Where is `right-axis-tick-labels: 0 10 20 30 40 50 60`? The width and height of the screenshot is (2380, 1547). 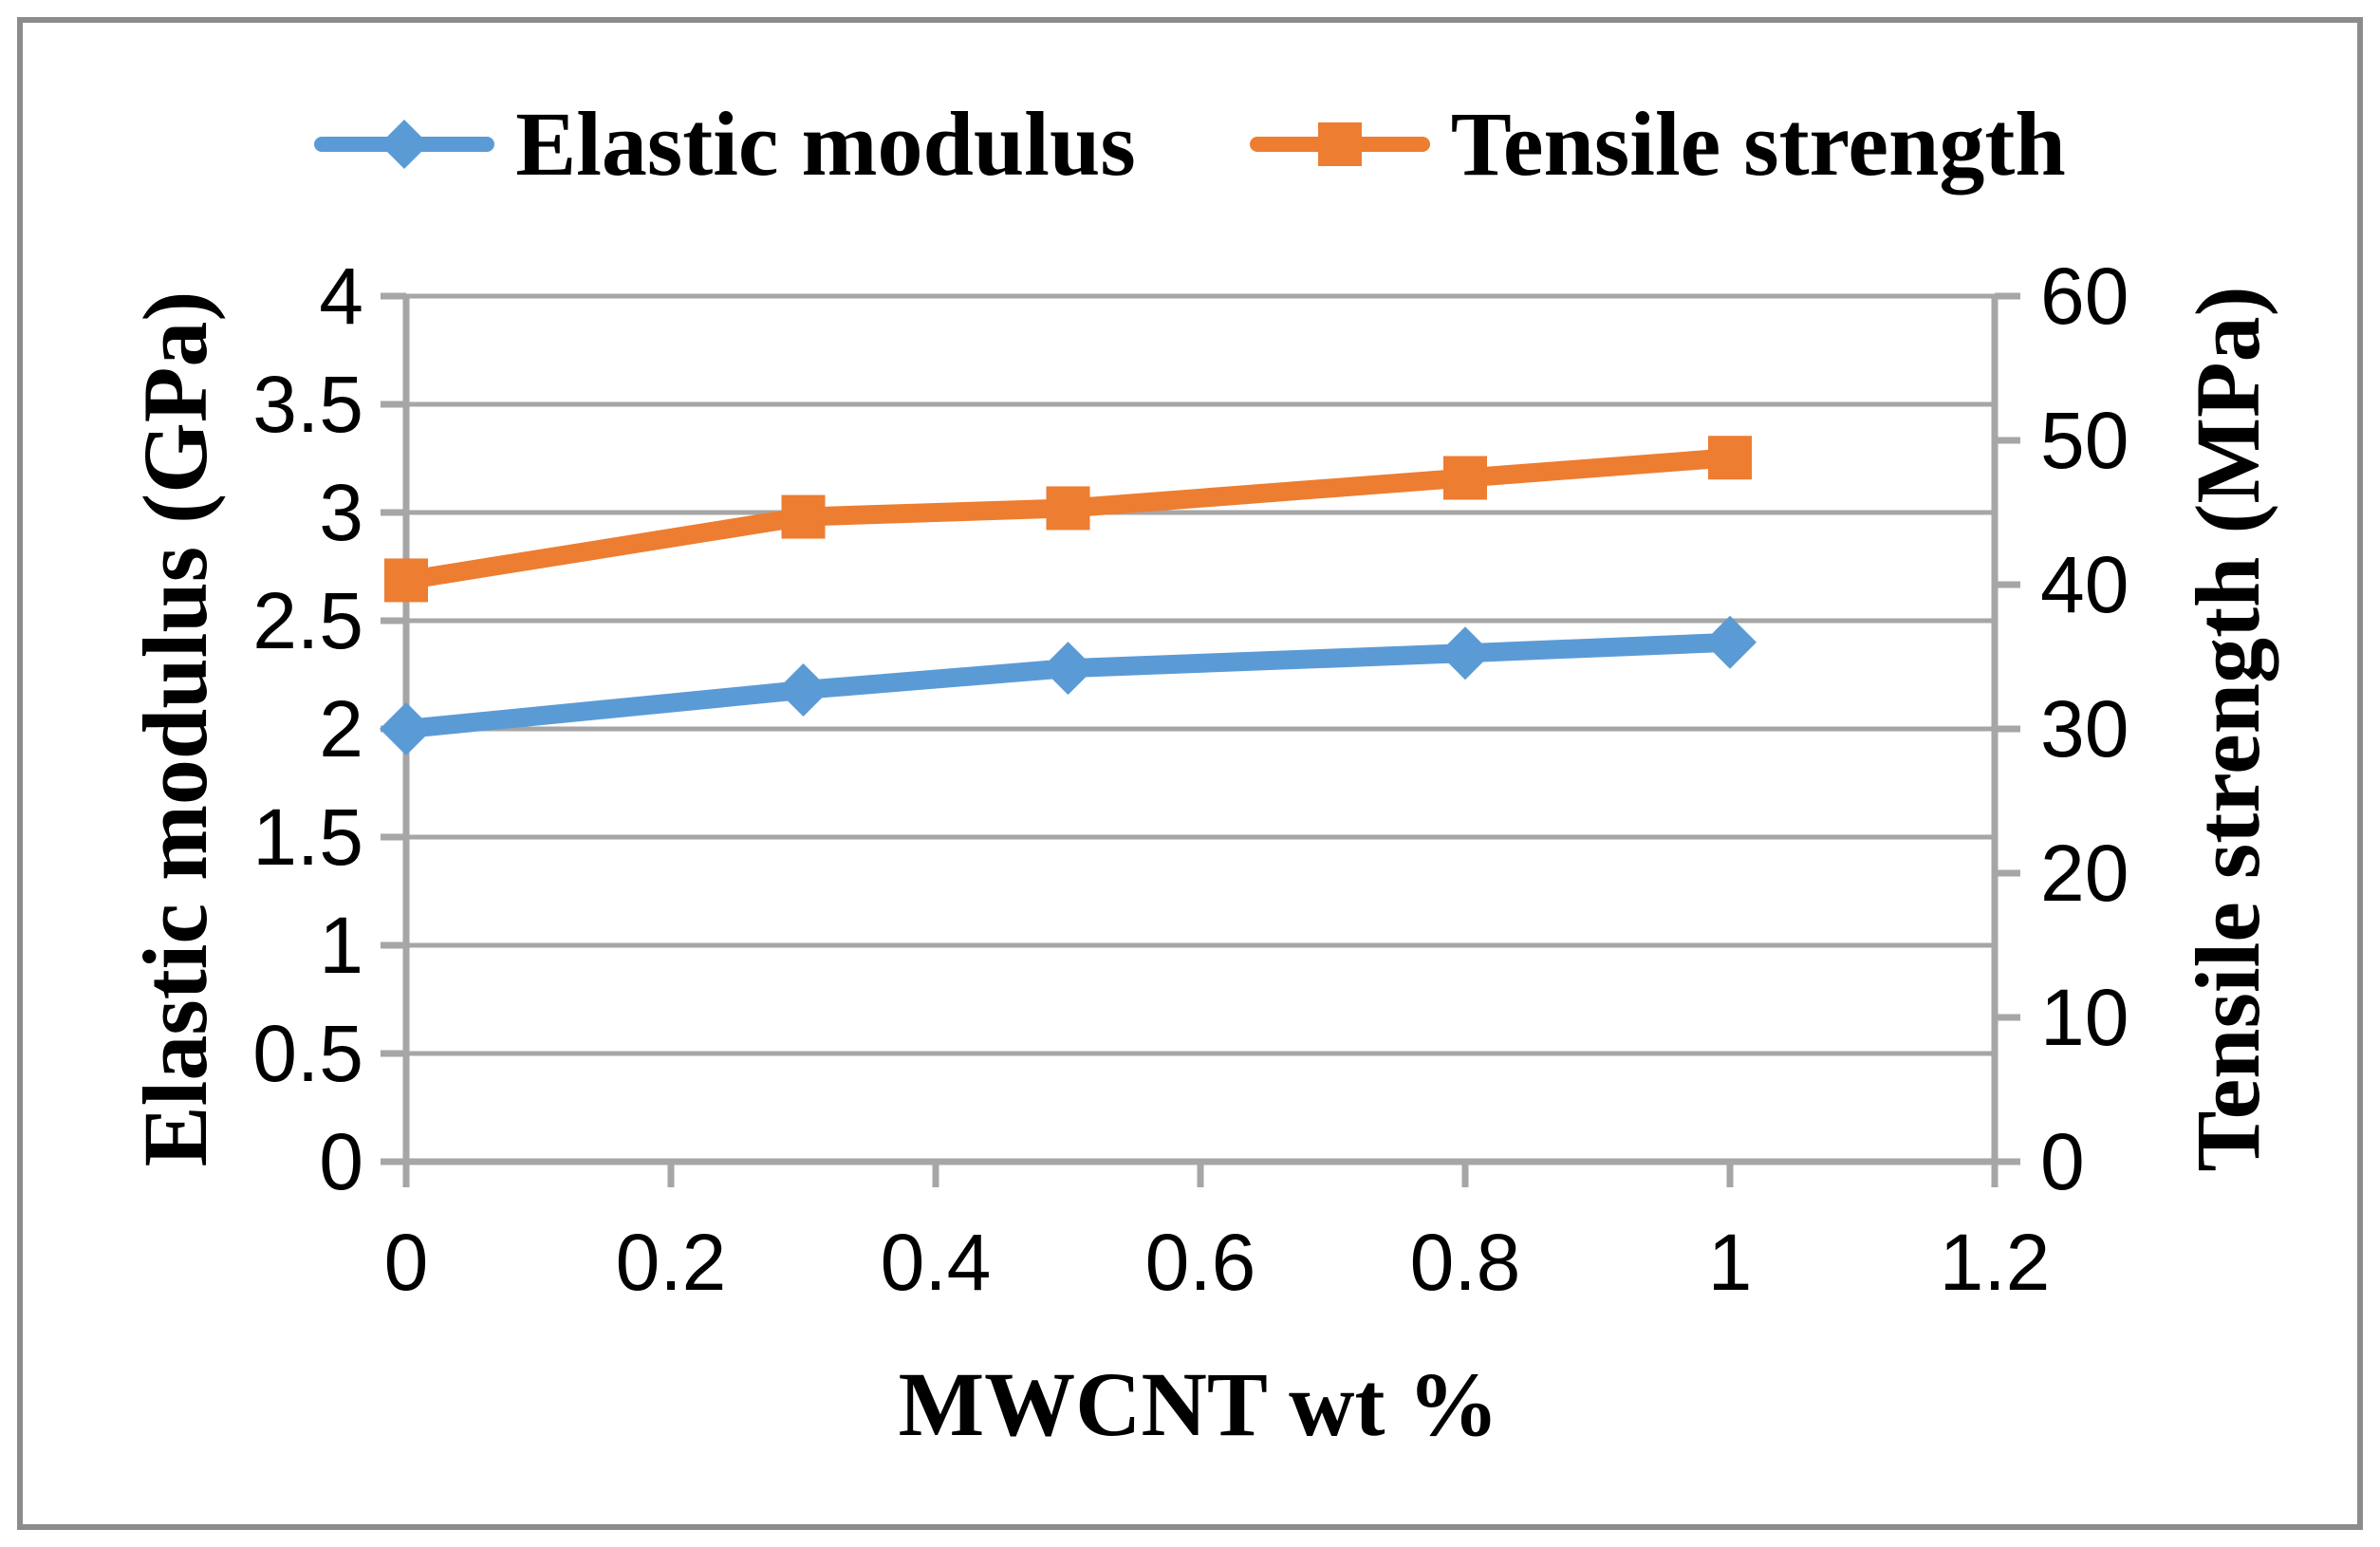 right-axis-tick-labels: 0 10 20 30 40 50 60 is located at coordinates (2084, 729).